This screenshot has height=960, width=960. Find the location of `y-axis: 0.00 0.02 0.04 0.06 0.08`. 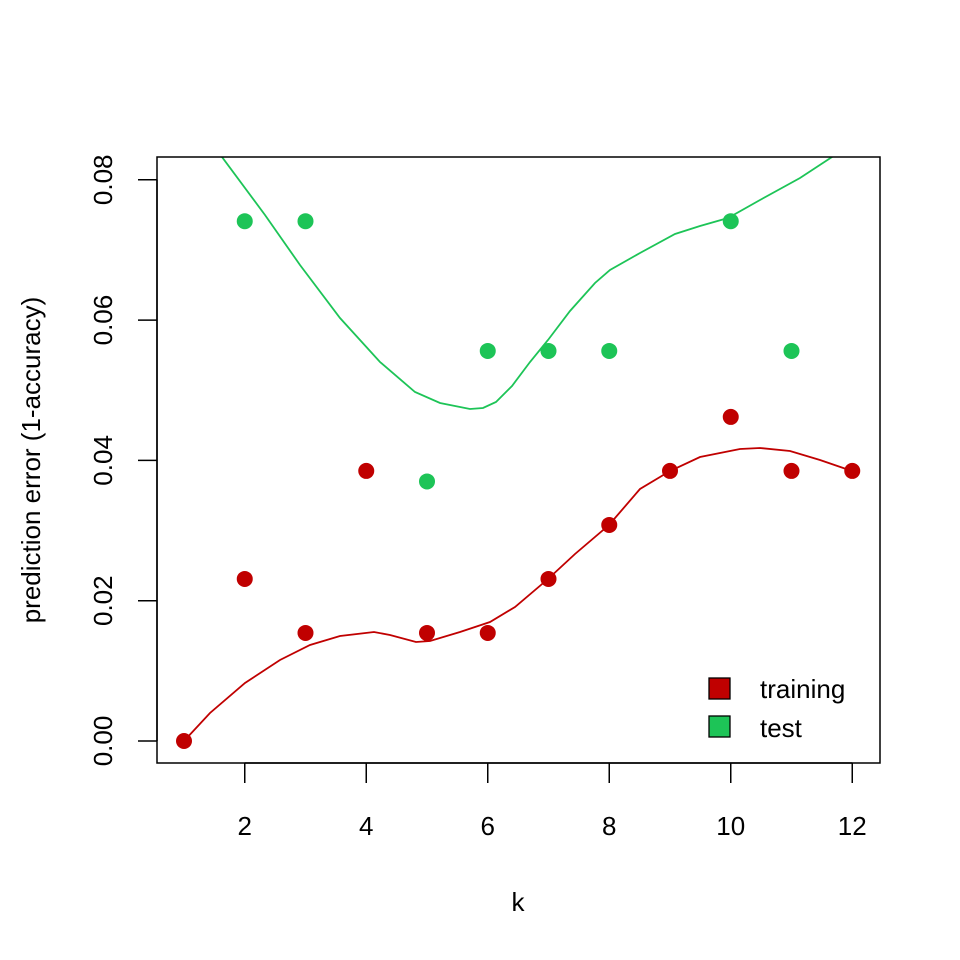

y-axis: 0.00 0.02 0.04 0.06 0.08 is located at coordinates (123, 460).